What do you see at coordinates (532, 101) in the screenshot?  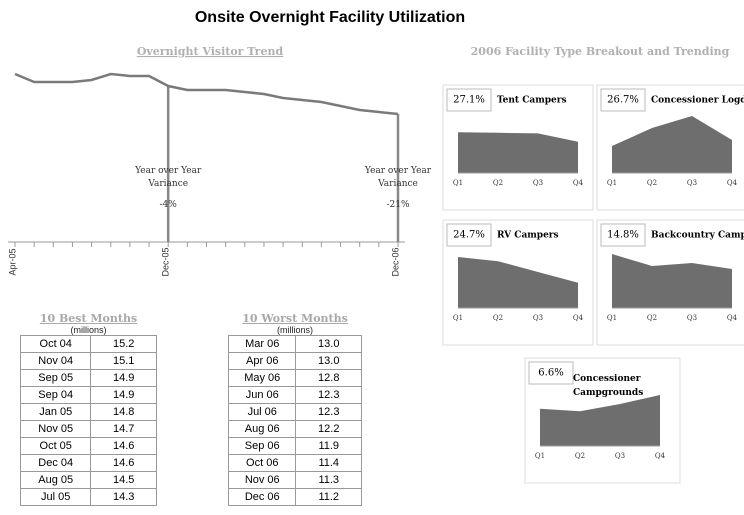 I see `panel-title: Tent Campers` at bounding box center [532, 101].